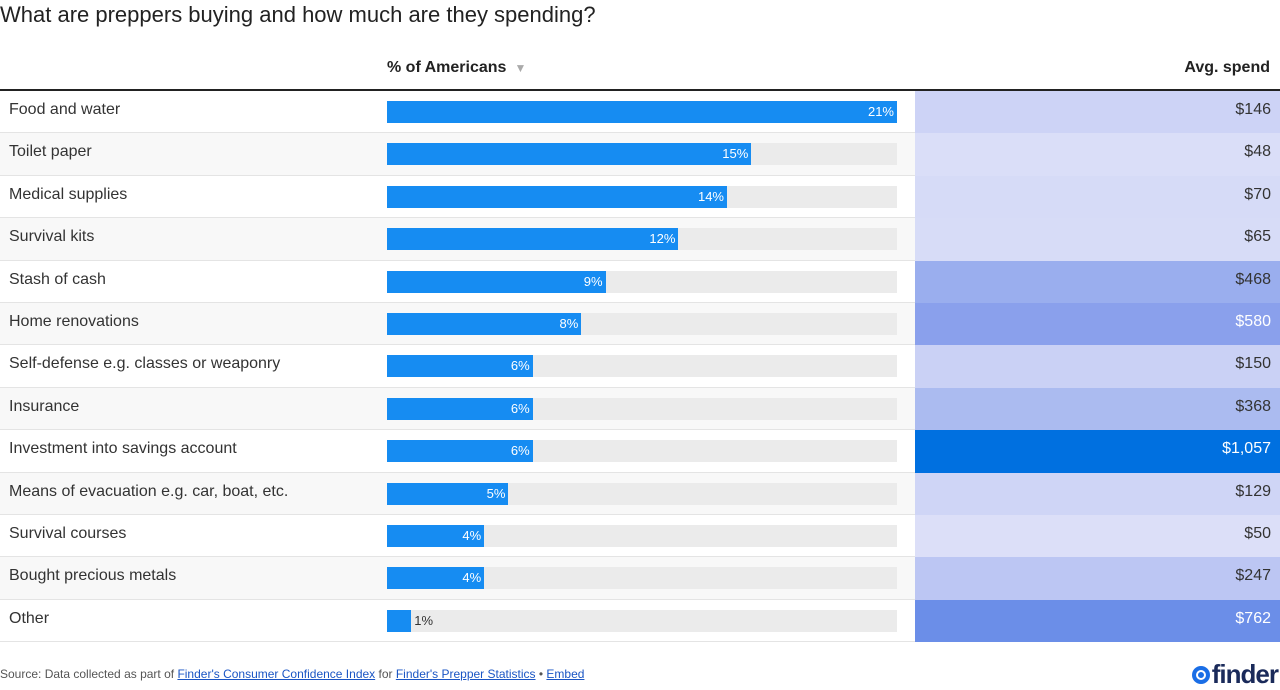  What do you see at coordinates (89, 674) in the screenshot?
I see `source-text: Source: Data collected as part of` at bounding box center [89, 674].